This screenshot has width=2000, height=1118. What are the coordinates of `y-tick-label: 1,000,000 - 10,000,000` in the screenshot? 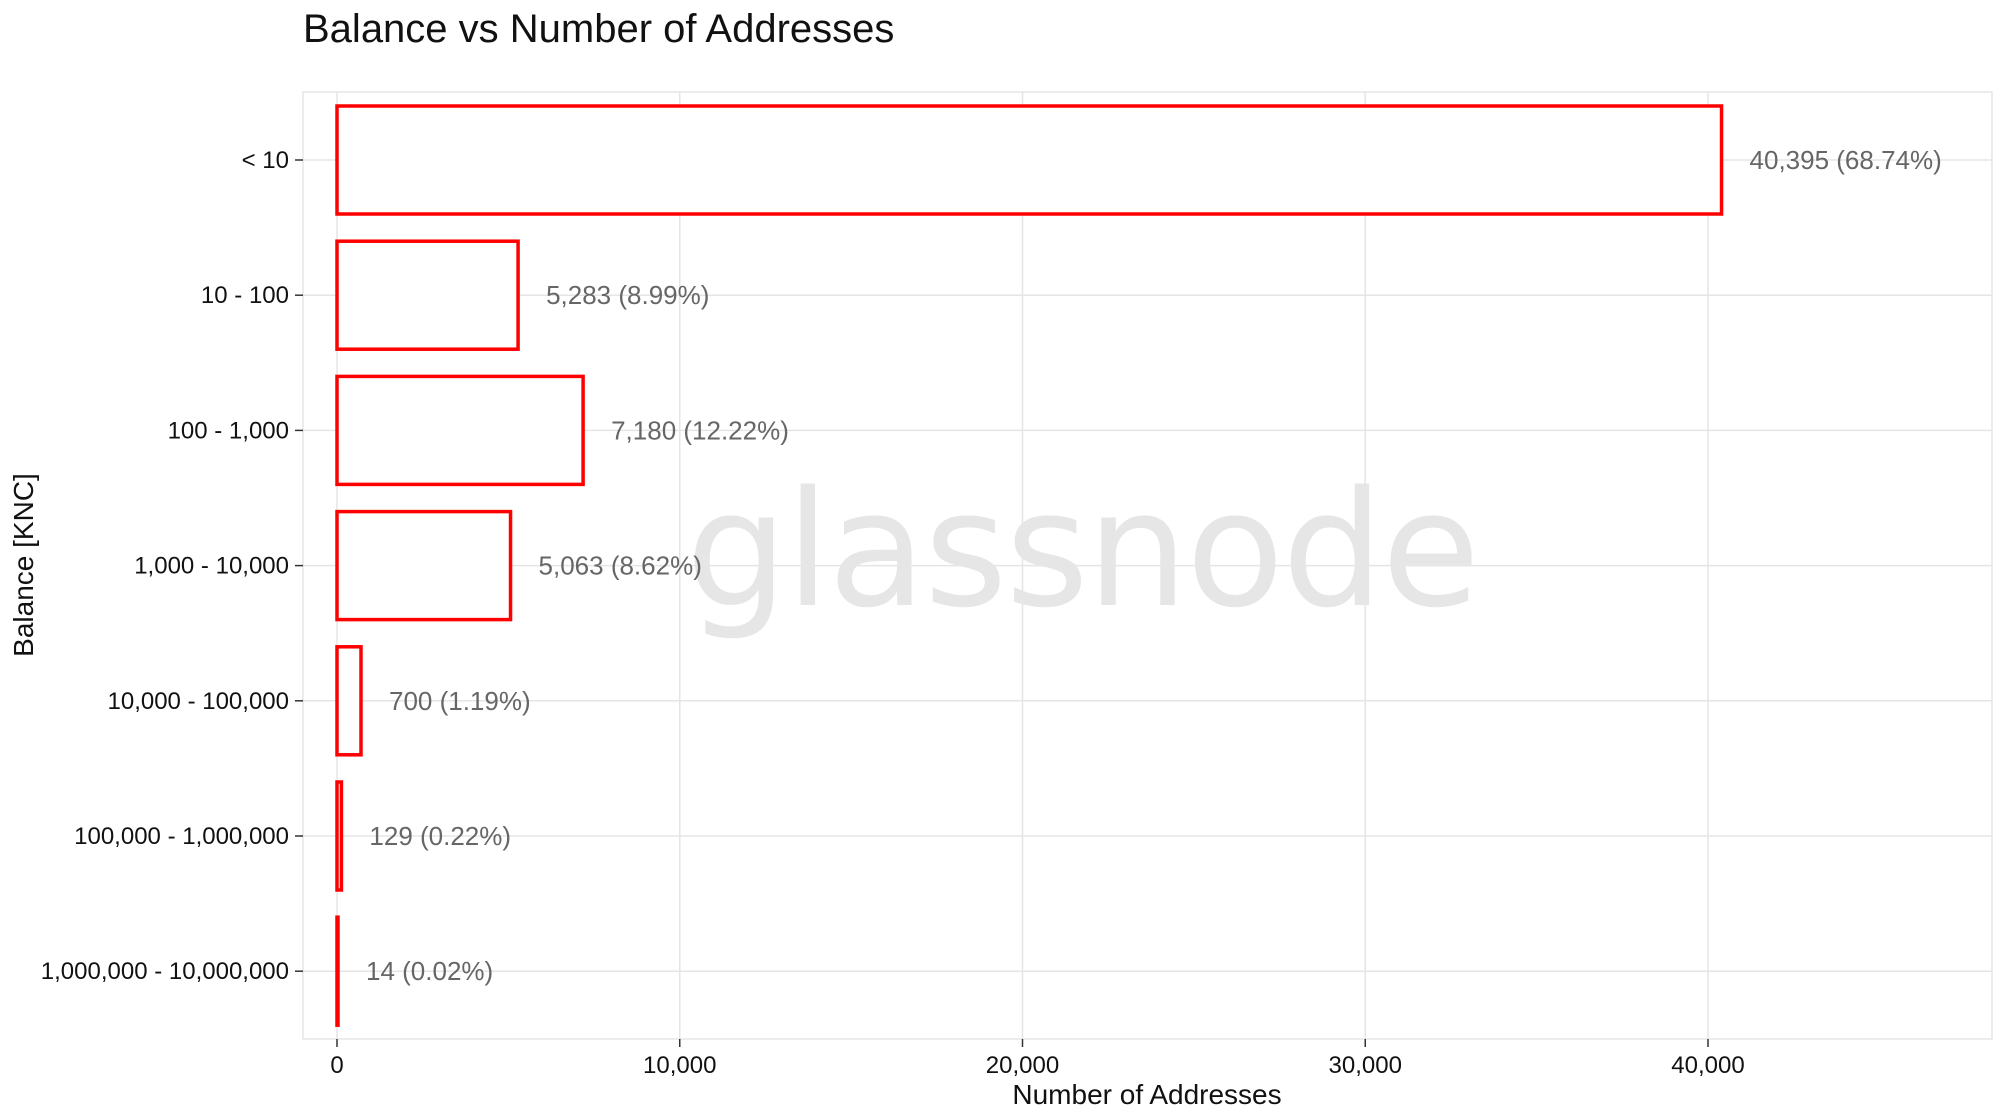 It's located at (165, 971).